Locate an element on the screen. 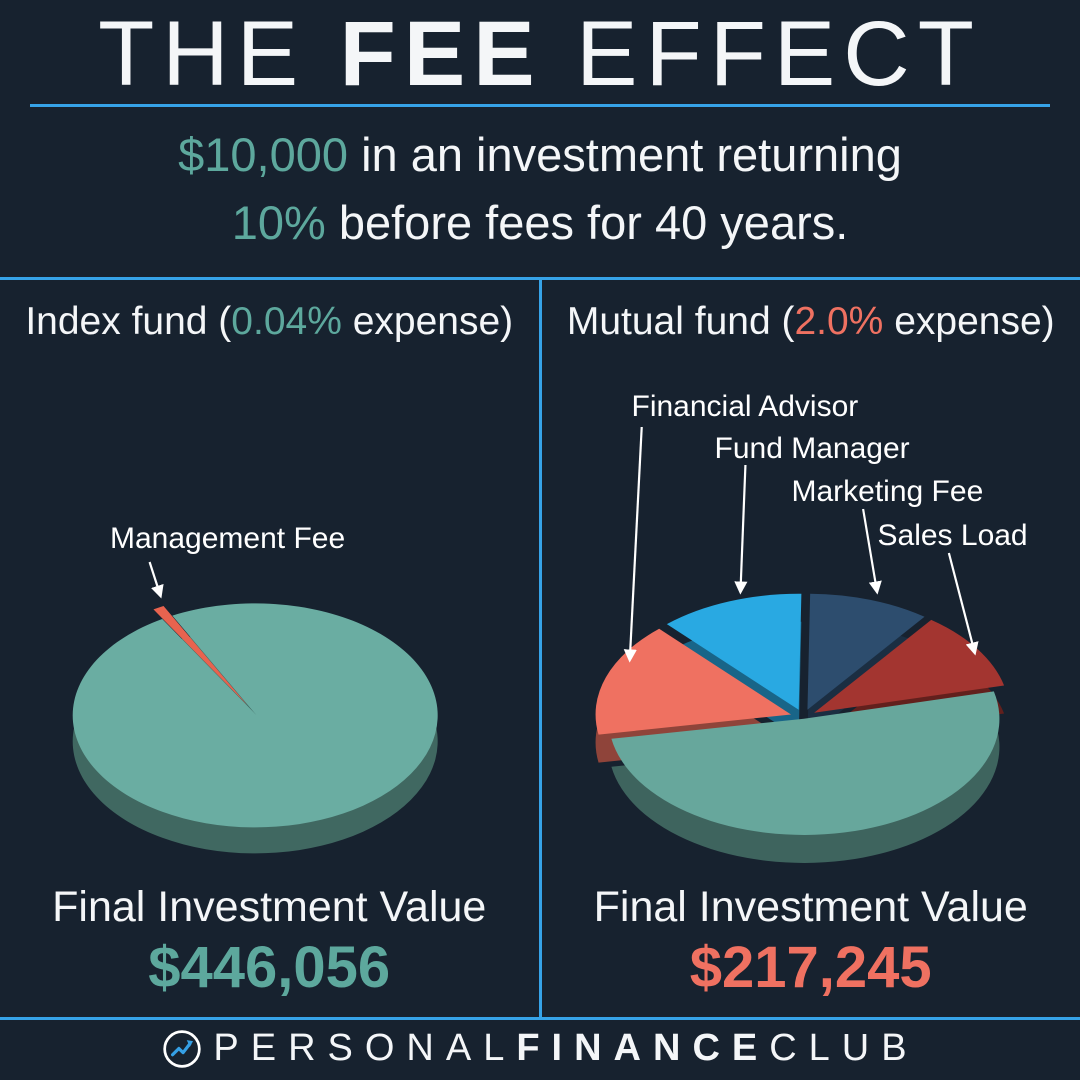  index-fund-expense-ratio: 0.04% is located at coordinates (286, 321).